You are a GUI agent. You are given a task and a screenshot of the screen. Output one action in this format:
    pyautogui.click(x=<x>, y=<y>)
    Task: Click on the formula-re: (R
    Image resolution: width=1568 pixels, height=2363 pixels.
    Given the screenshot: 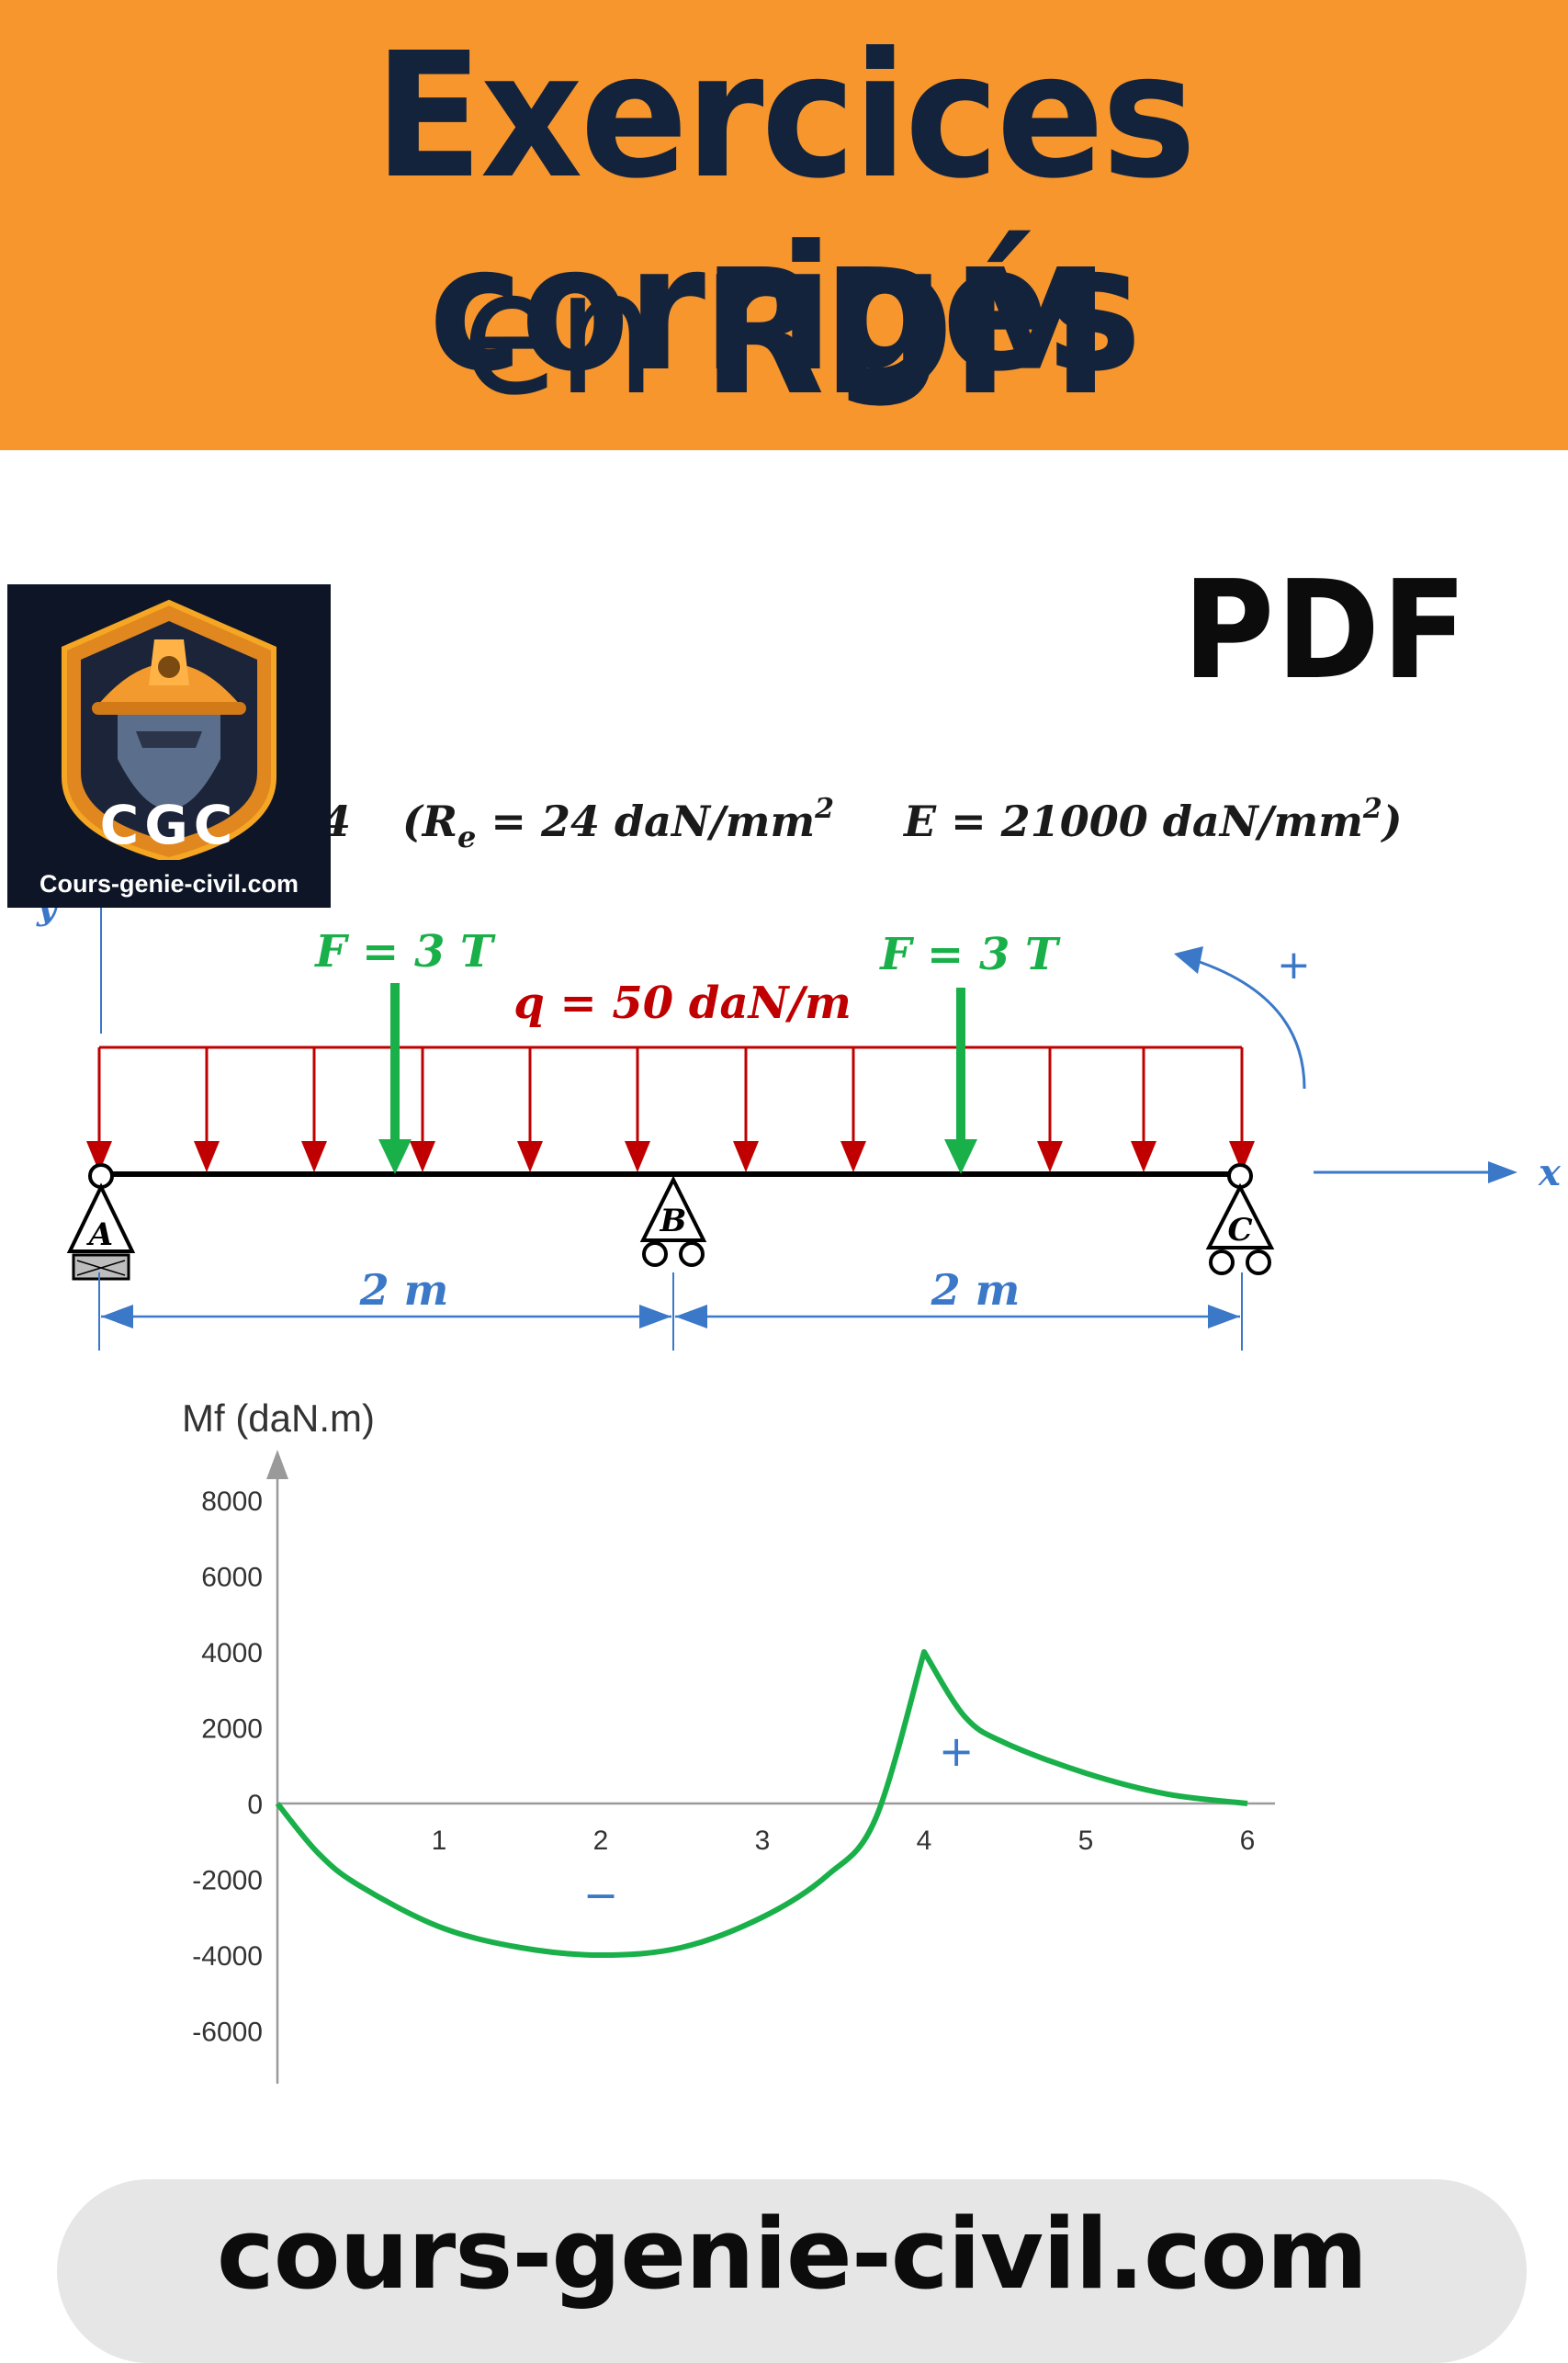 What is the action you would take?
    pyautogui.click(x=430, y=821)
    